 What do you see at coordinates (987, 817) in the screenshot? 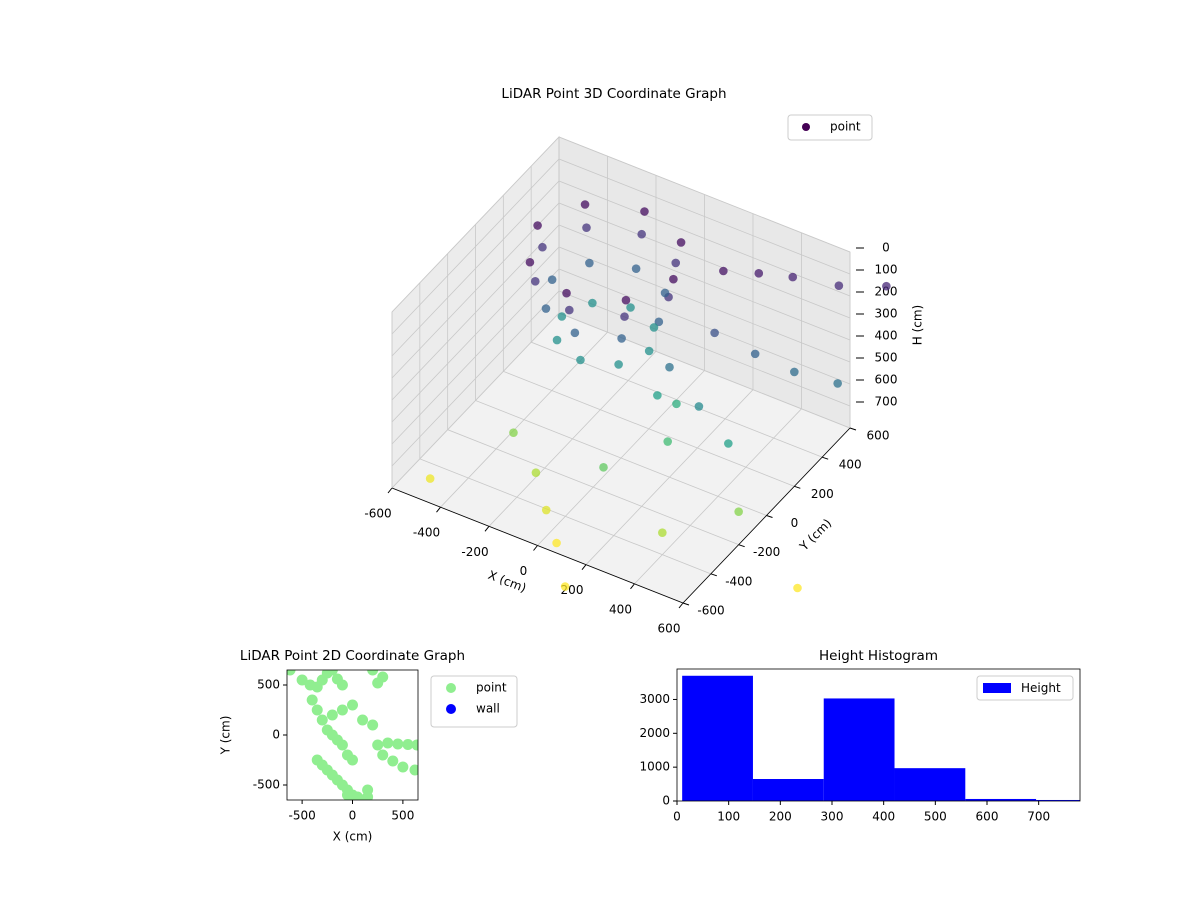
I see `x-tick-label: 600` at bounding box center [987, 817].